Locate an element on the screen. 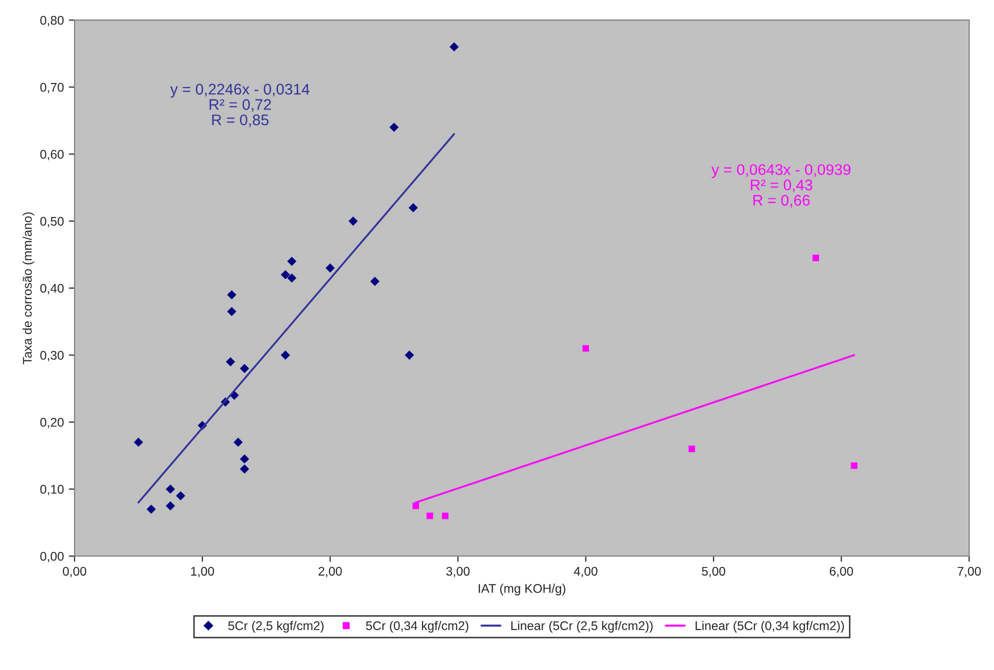 The width and height of the screenshot is (994, 670). x-tick-label: 7,00 is located at coordinates (969, 572).